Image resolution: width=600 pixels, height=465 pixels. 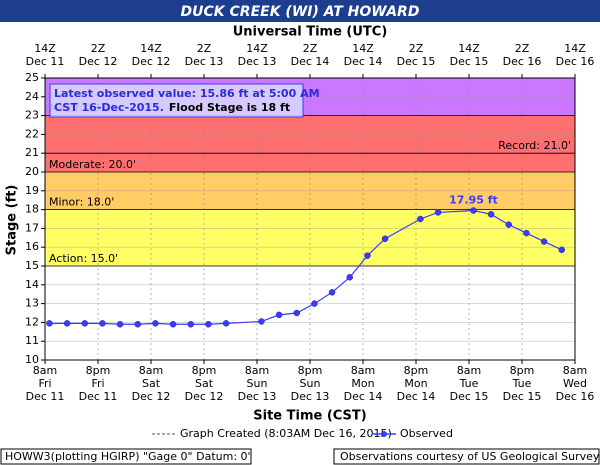 What do you see at coordinates (81, 202) in the screenshot?
I see `stage-label: Minor: 18.0'` at bounding box center [81, 202].